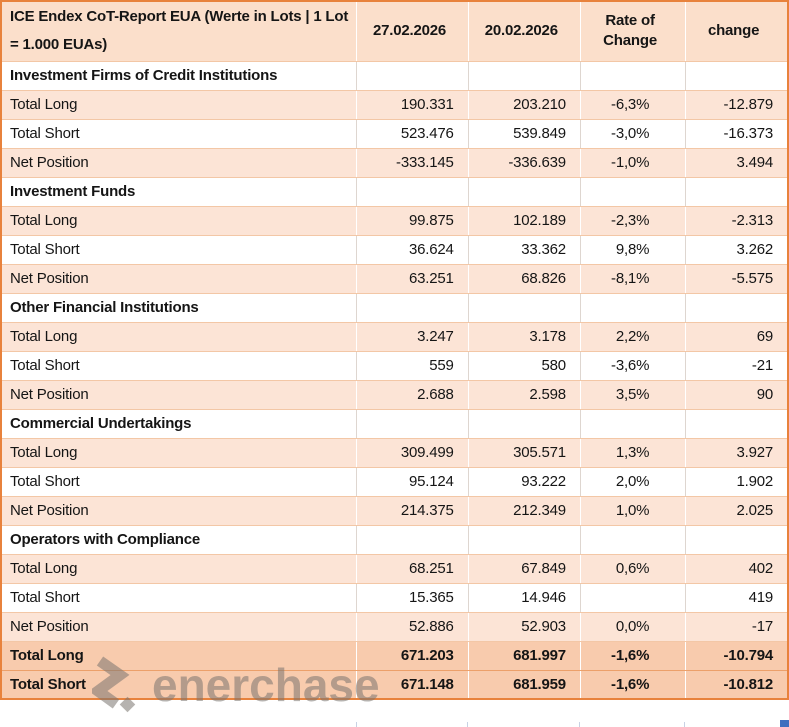 This screenshot has width=789, height=727. What do you see at coordinates (524, 105) in the screenshot?
I see `cell-previous: 203.210` at bounding box center [524, 105].